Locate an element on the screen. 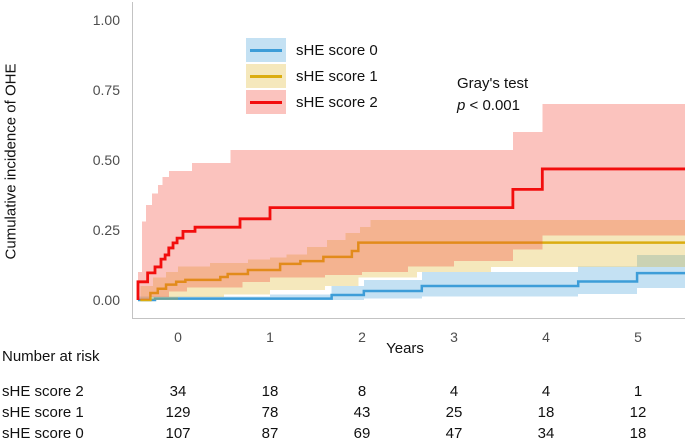 This screenshot has width=685, height=442. legend: sHE score 0 sHE score 1 sHE score 2 is located at coordinates (312, 76).